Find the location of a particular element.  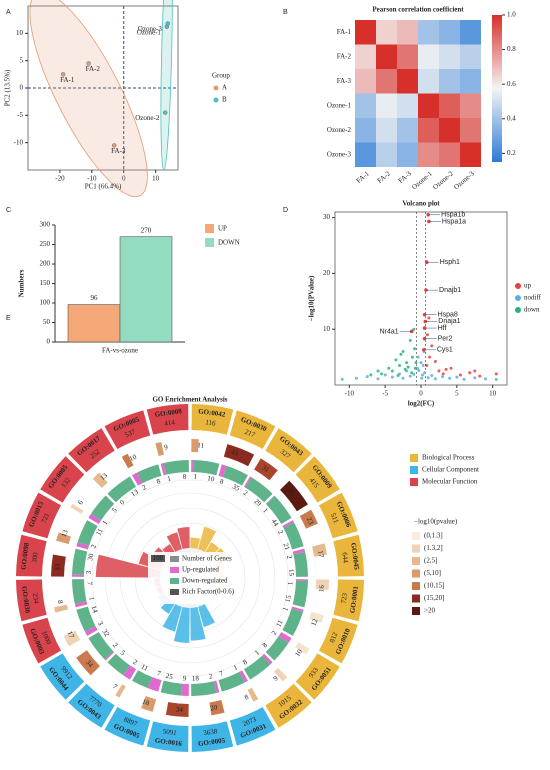

down-count: 13 is located at coordinates (135, 493).